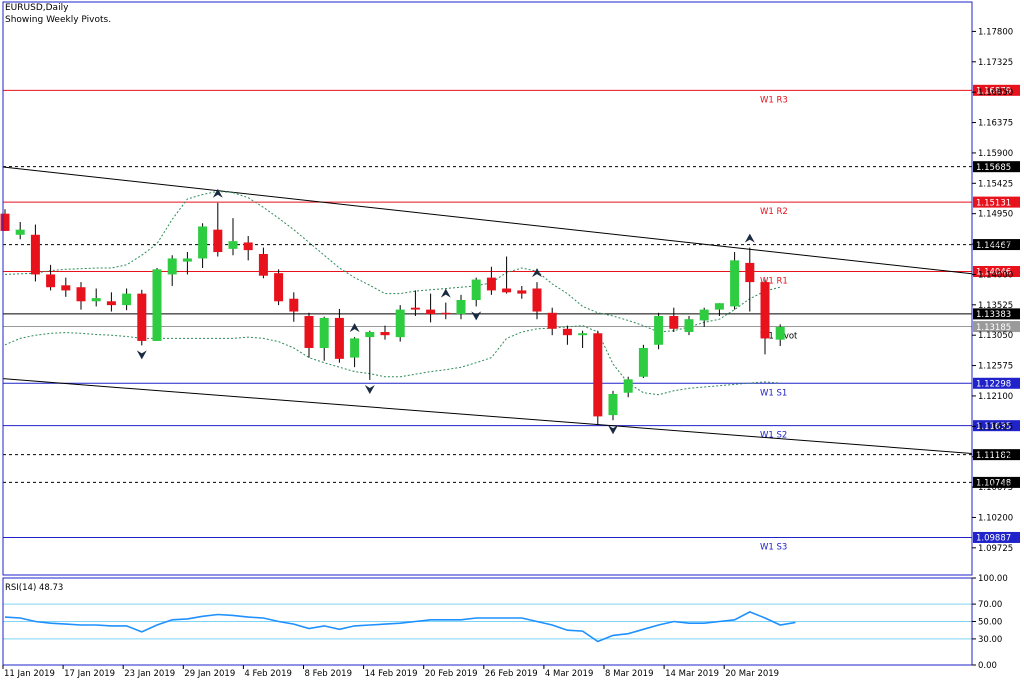 The width and height of the screenshot is (1024, 683). Describe the element at coordinates (451, 674) in the screenshot. I see `time-tick-label-7: 20 Feb 2019` at that location.